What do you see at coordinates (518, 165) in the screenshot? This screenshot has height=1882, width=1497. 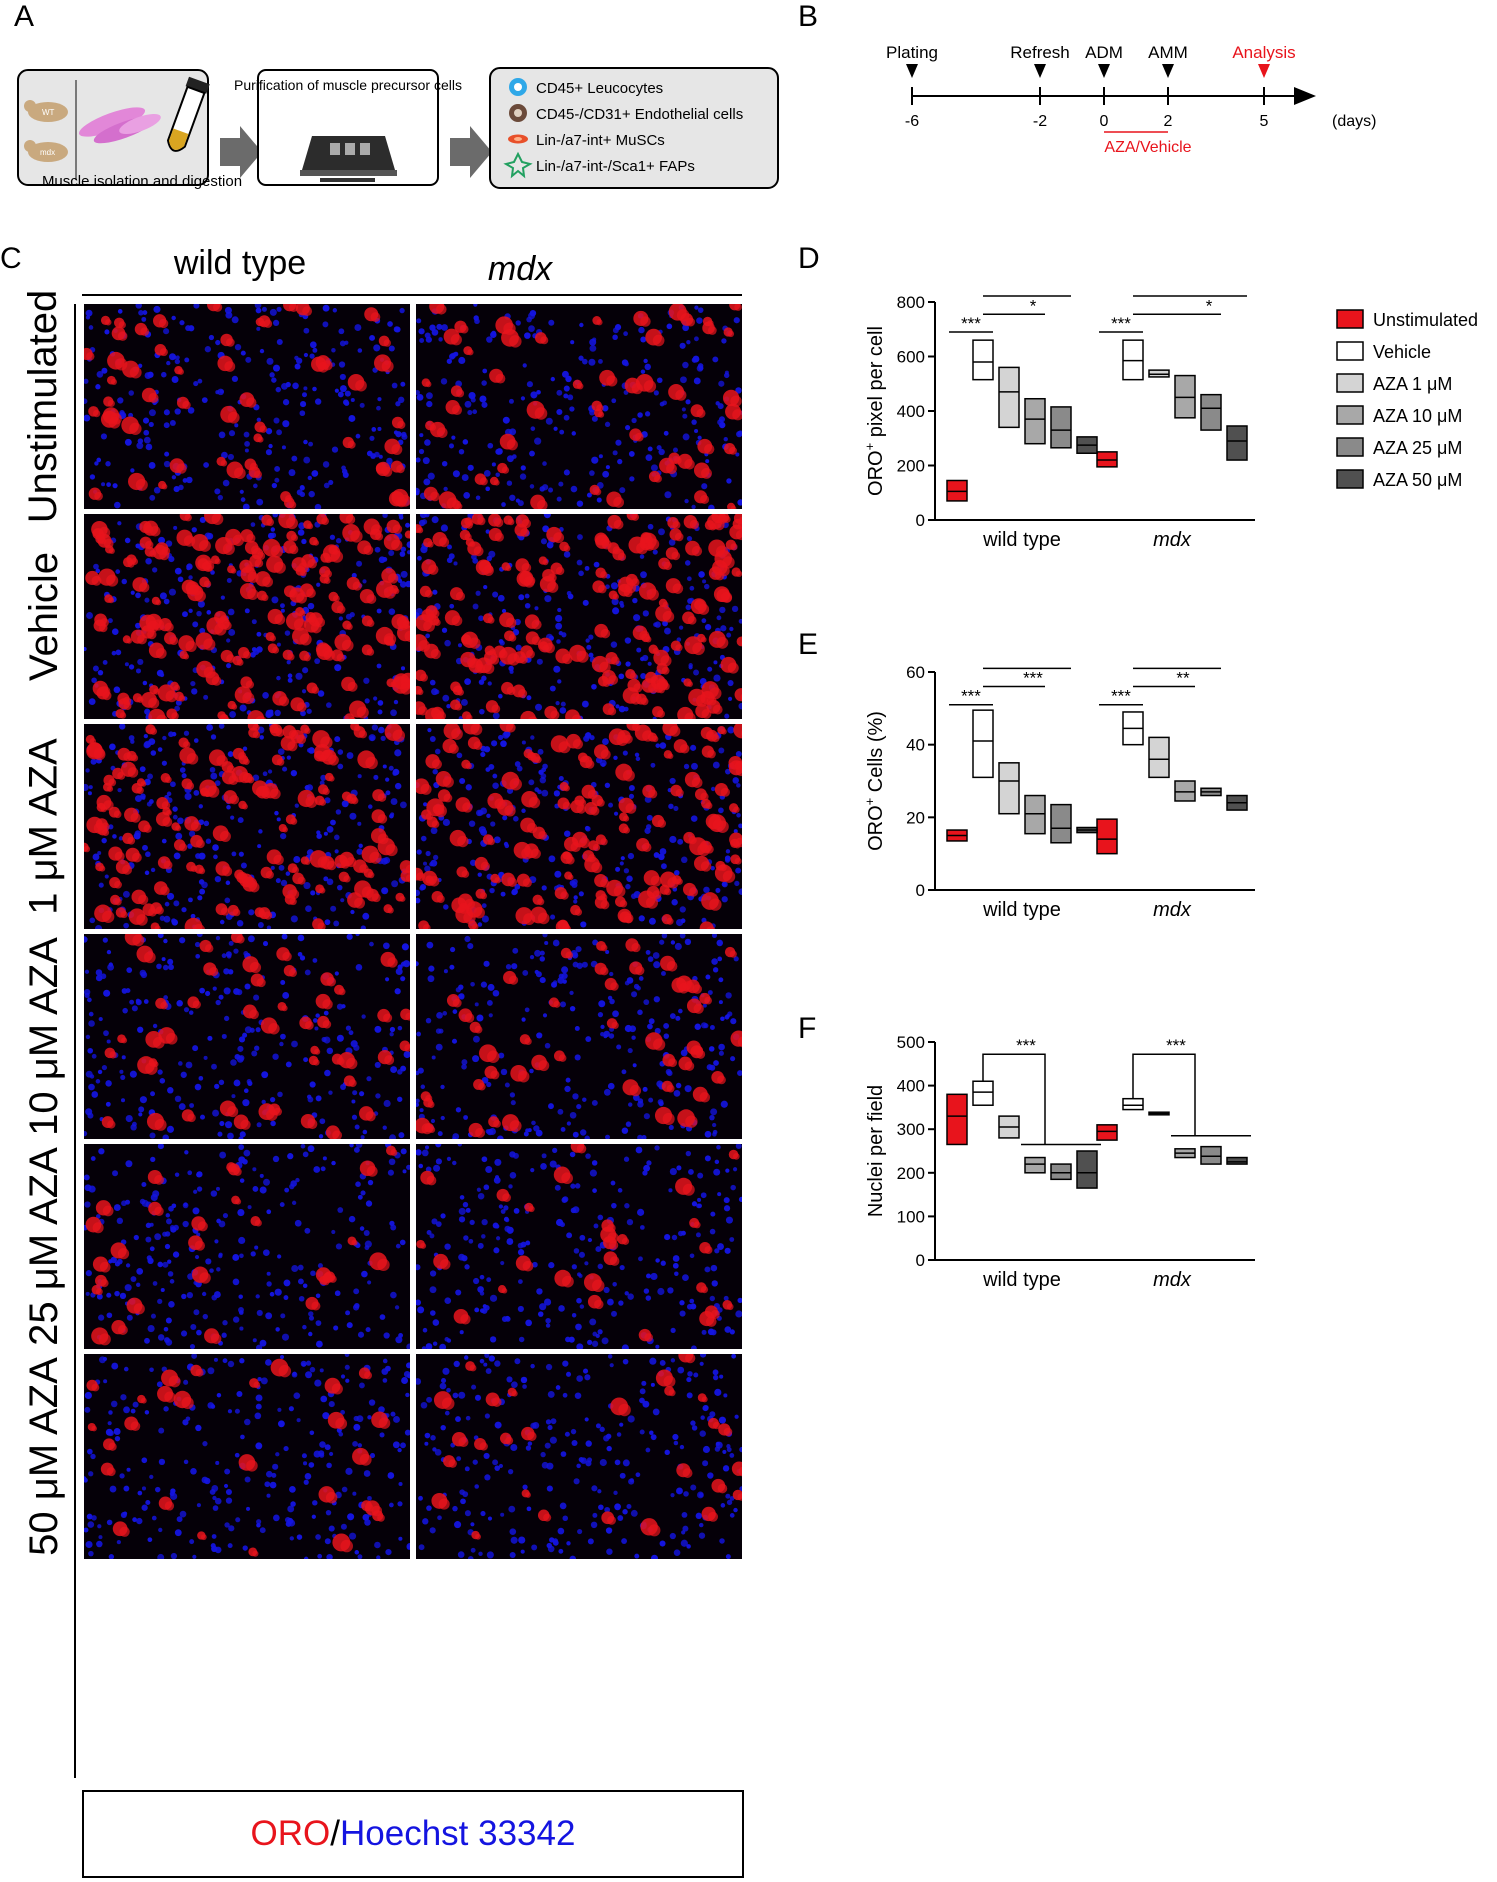 I see `green-star-cell-icon` at bounding box center [518, 165].